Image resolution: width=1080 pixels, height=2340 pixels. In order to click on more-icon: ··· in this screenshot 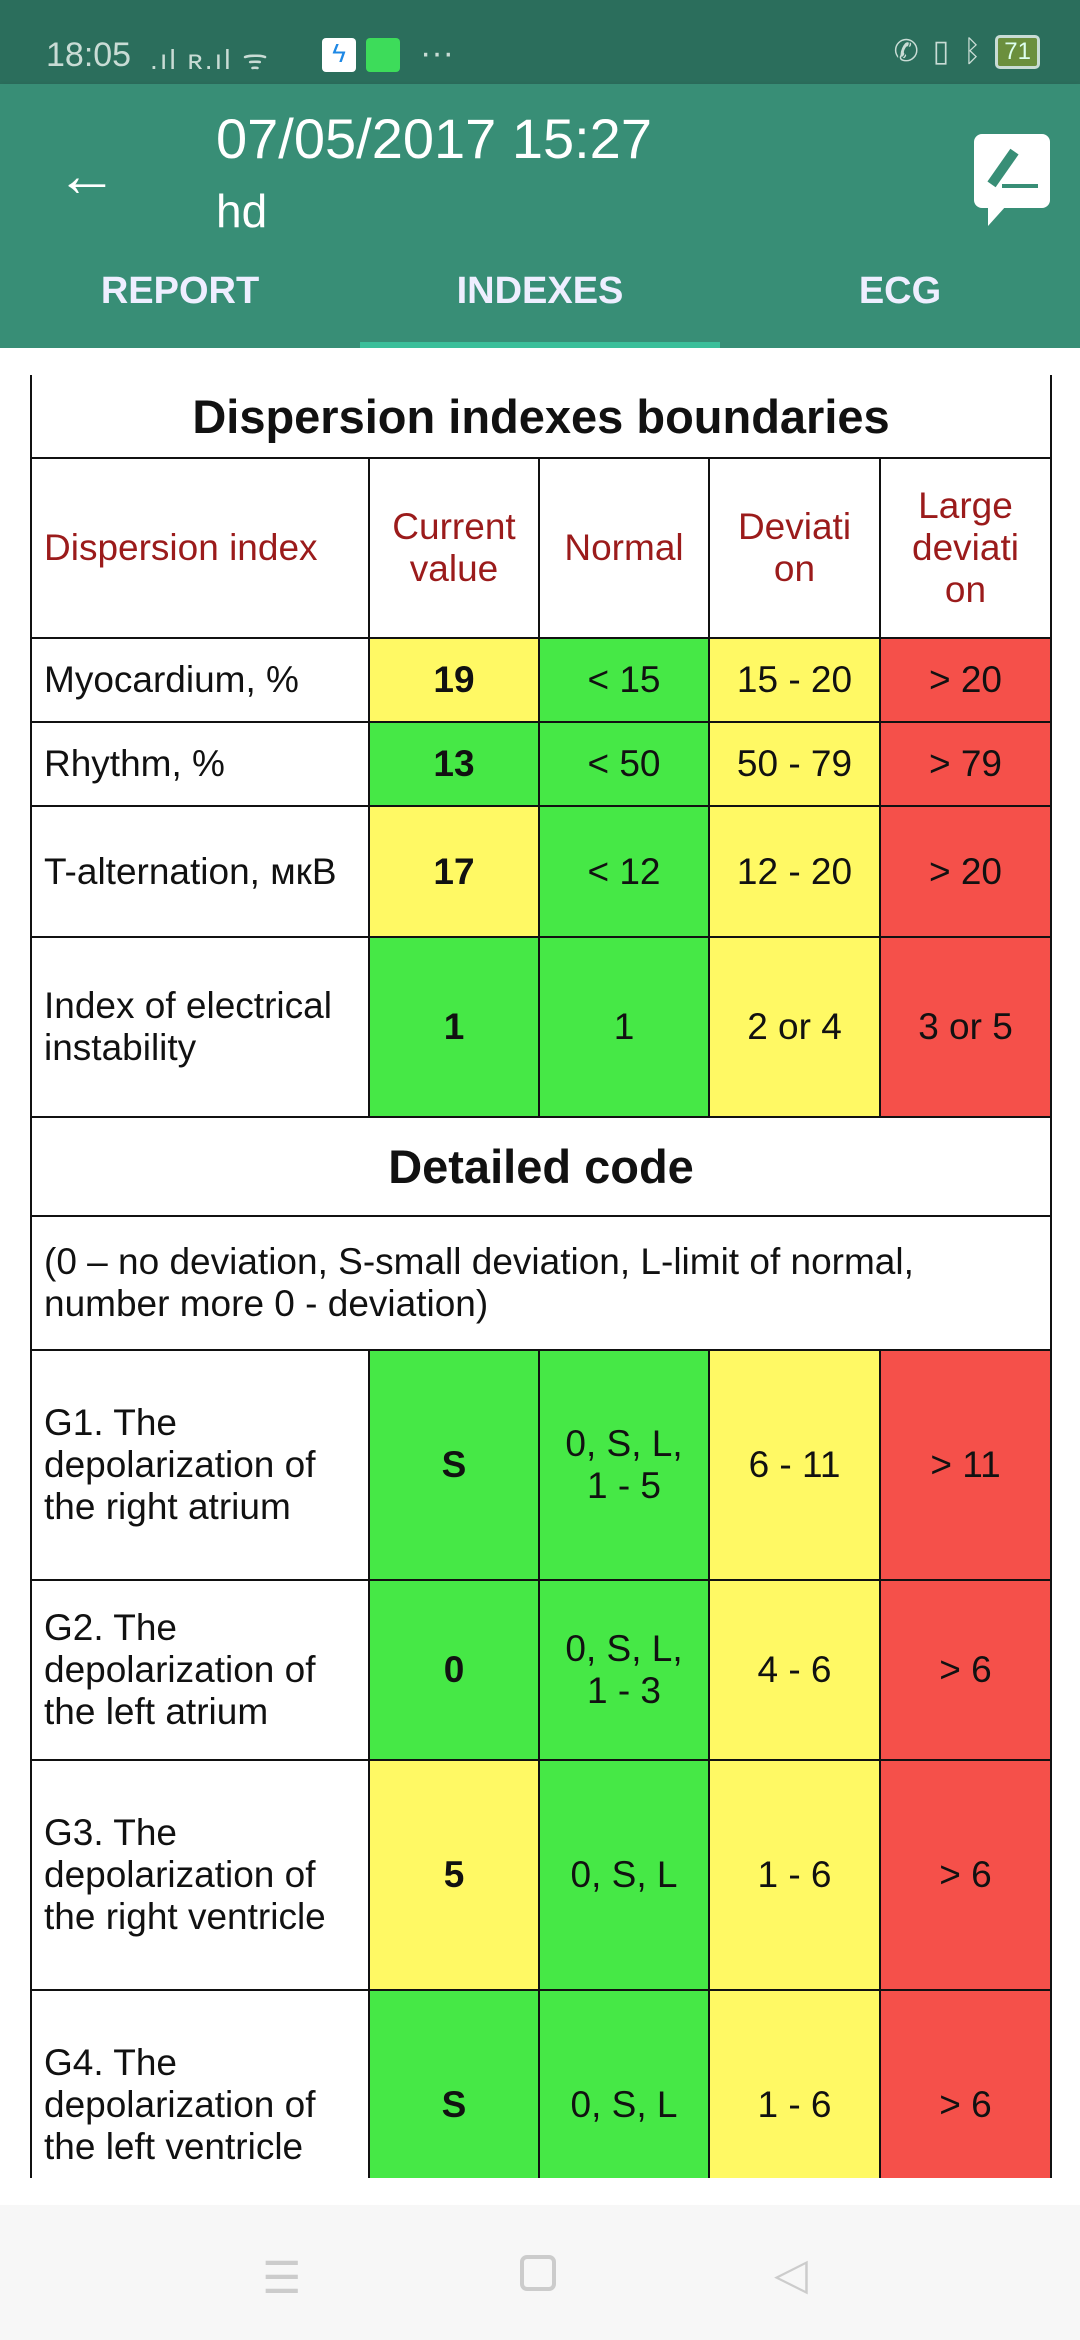, I will do `click(437, 53)`.